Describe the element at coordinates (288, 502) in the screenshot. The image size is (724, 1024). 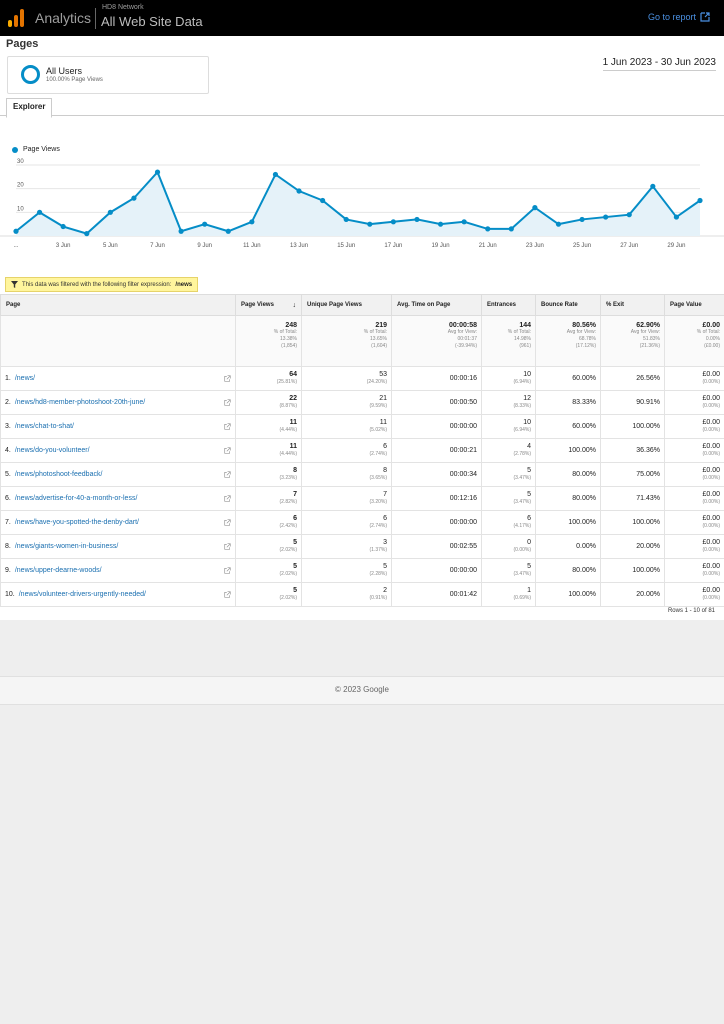
I see `page-views-pct: (2.82%)` at that location.